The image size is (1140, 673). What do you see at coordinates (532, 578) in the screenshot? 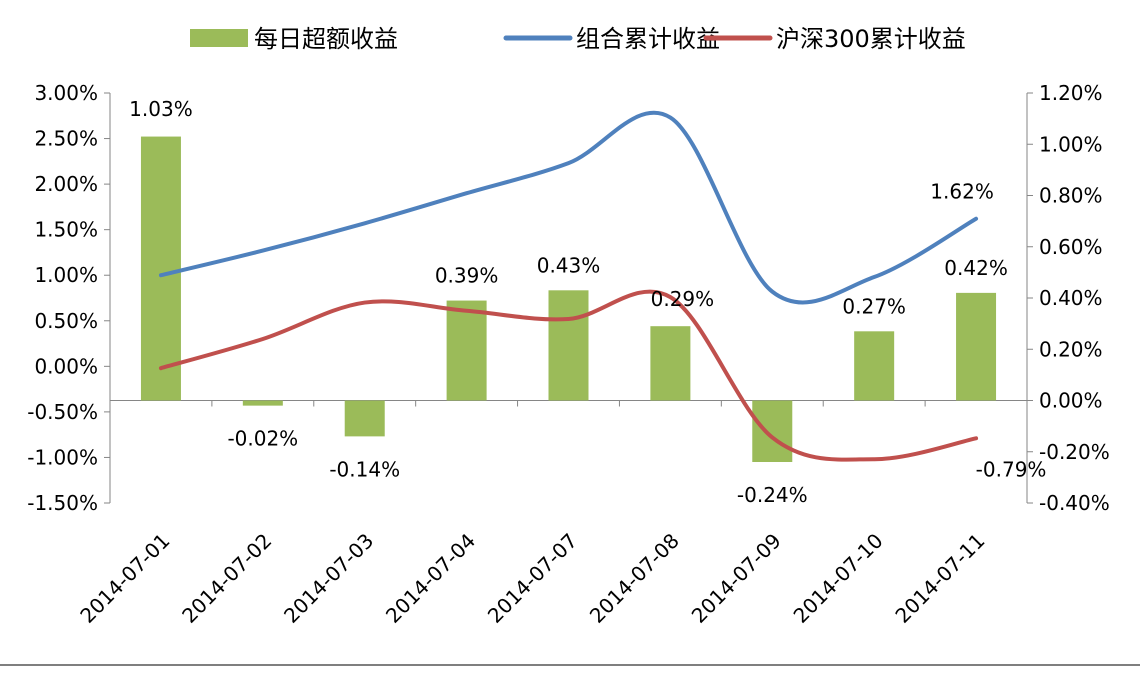
I see `x-tick-label: 2014-07-07` at bounding box center [532, 578].